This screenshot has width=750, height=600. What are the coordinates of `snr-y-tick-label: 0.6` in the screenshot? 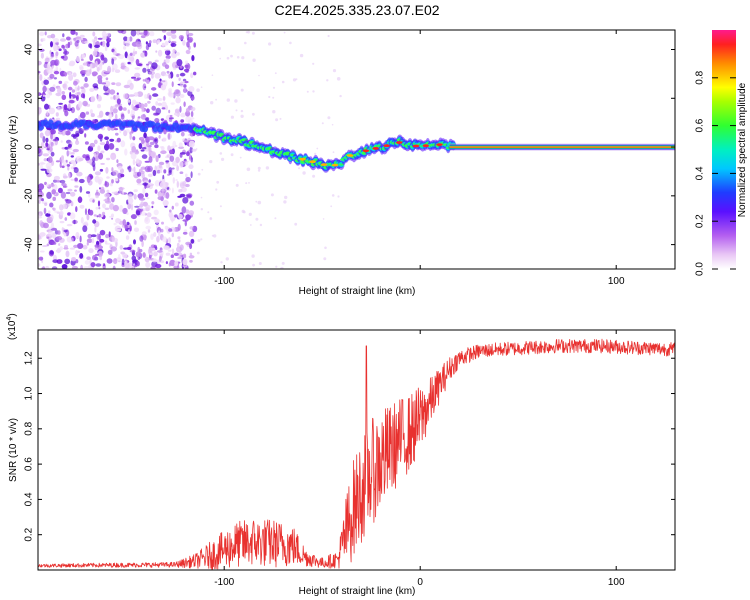 It's located at (29, 464).